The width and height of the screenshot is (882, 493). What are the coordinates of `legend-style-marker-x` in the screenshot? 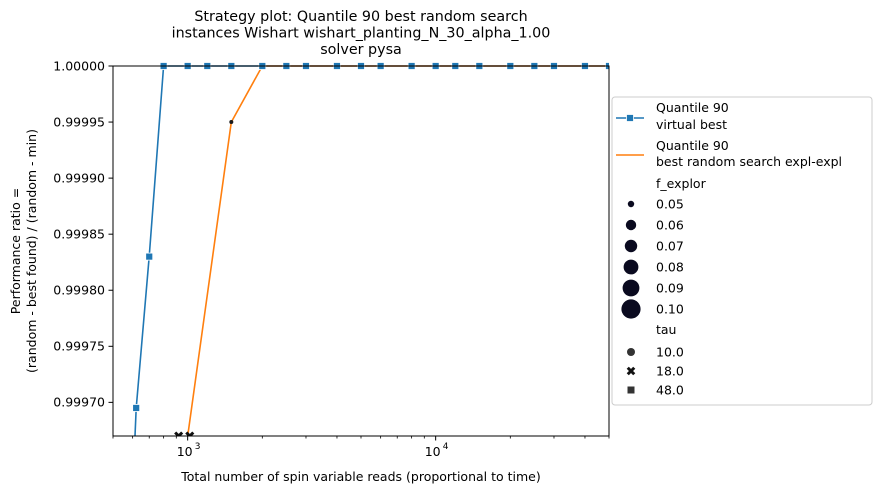 It's located at (631, 371).